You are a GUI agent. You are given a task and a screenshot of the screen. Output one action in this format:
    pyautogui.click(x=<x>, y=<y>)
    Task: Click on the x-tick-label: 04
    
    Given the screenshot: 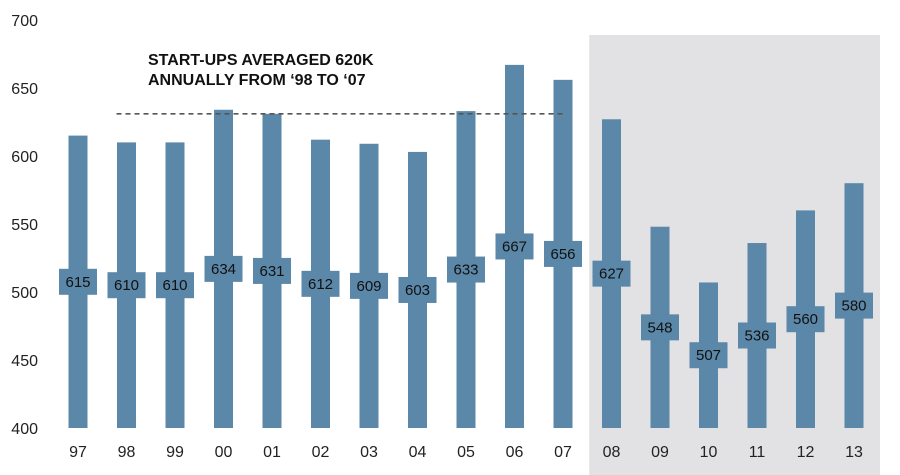 What is the action you would take?
    pyautogui.click(x=418, y=452)
    